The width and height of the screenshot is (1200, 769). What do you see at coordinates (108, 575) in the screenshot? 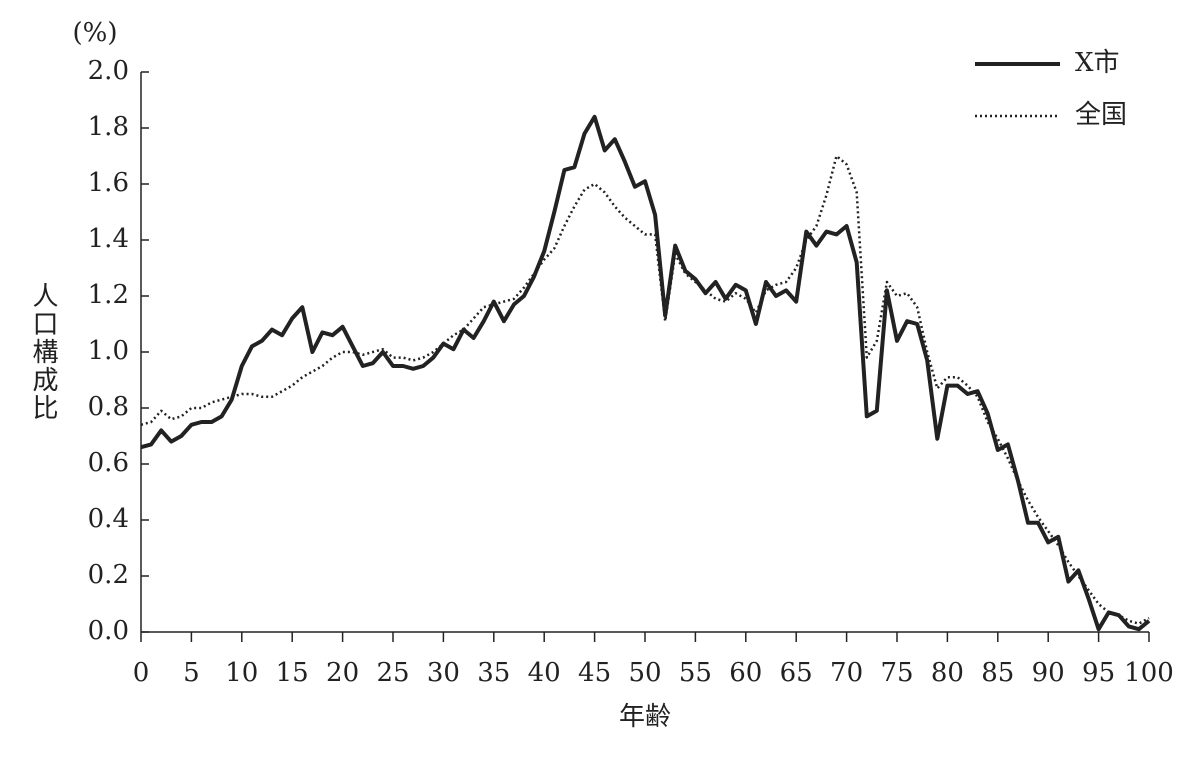
I see `y-tick-label: 0.2` at bounding box center [108, 575].